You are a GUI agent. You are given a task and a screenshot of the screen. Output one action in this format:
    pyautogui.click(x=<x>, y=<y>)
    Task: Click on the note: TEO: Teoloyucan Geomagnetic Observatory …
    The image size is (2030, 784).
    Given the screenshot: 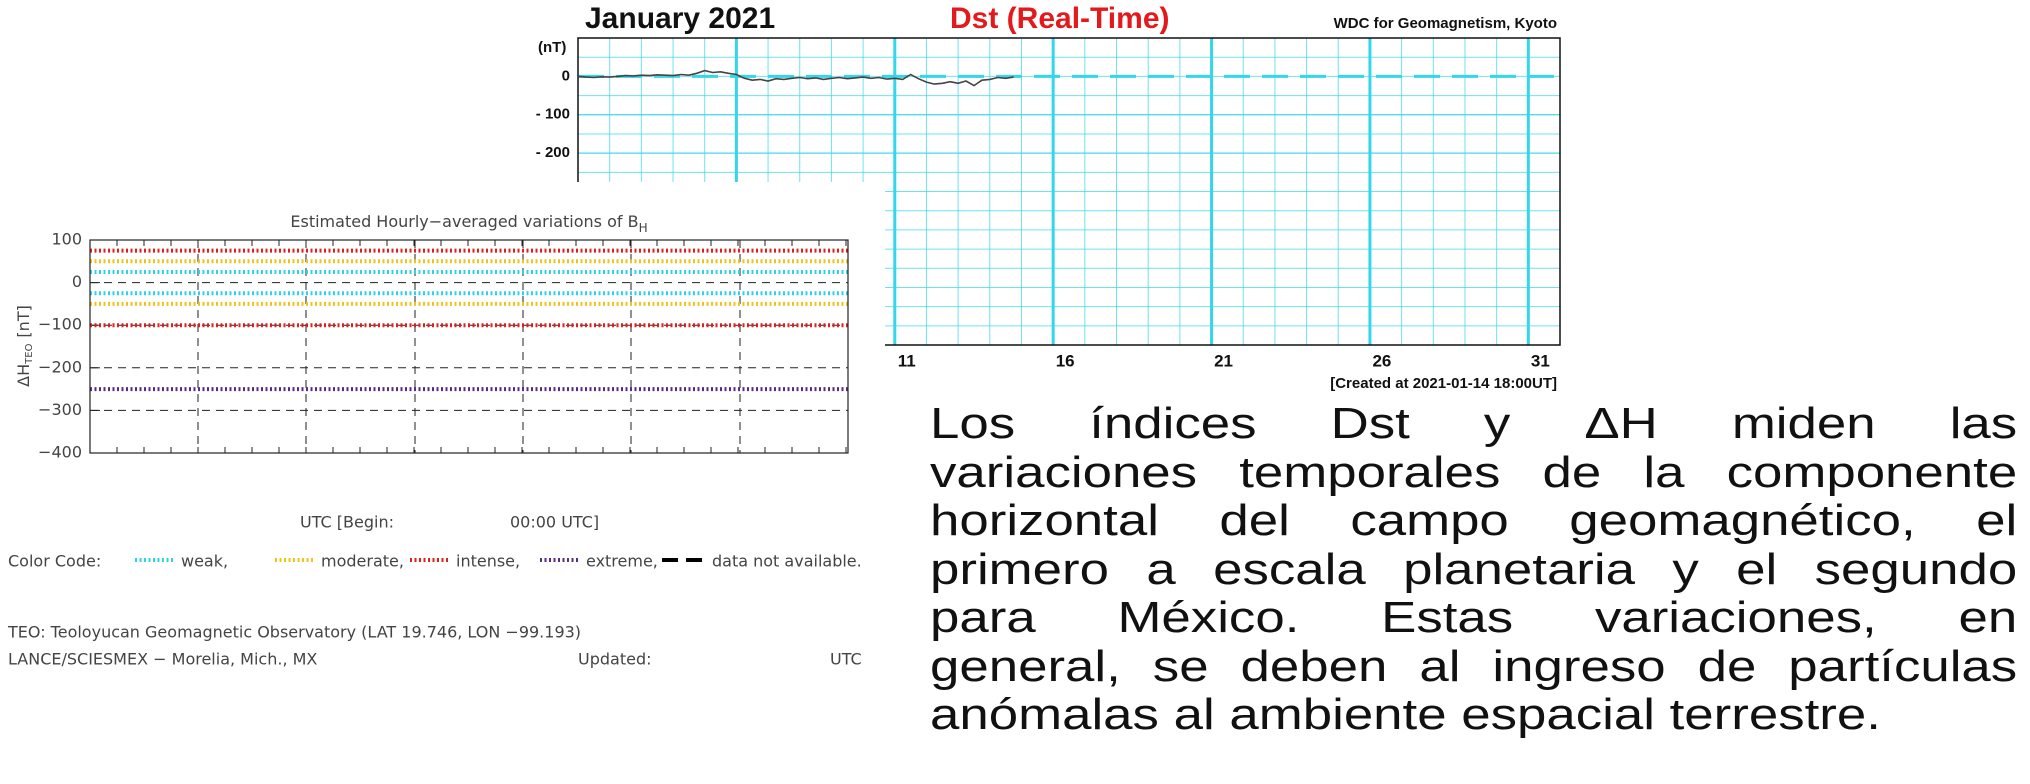 What is the action you would take?
    pyautogui.click(x=294, y=632)
    